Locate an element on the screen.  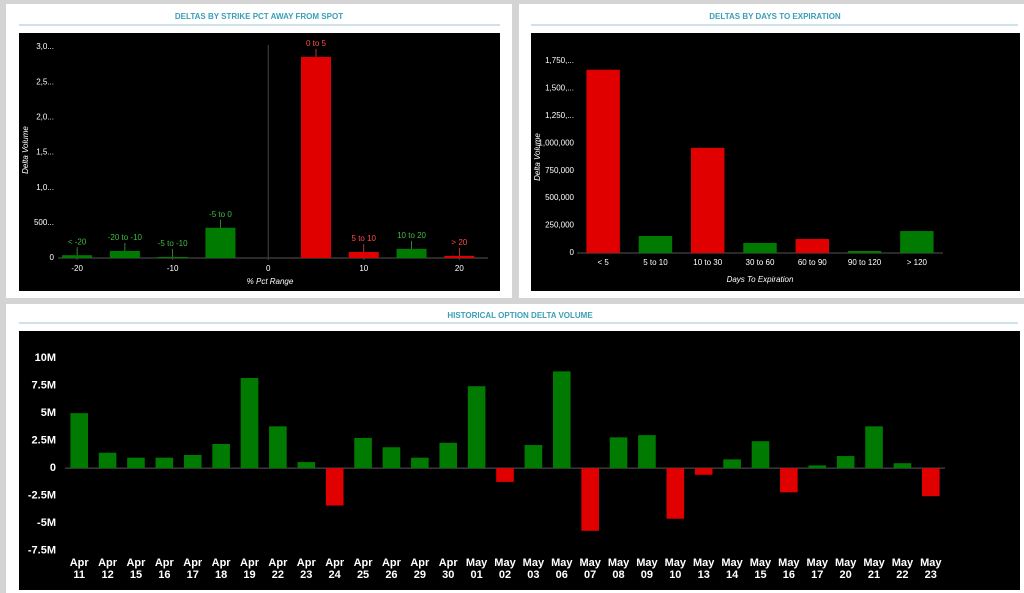
x-tick-label: Apr 18 is located at coordinates (221, 569).